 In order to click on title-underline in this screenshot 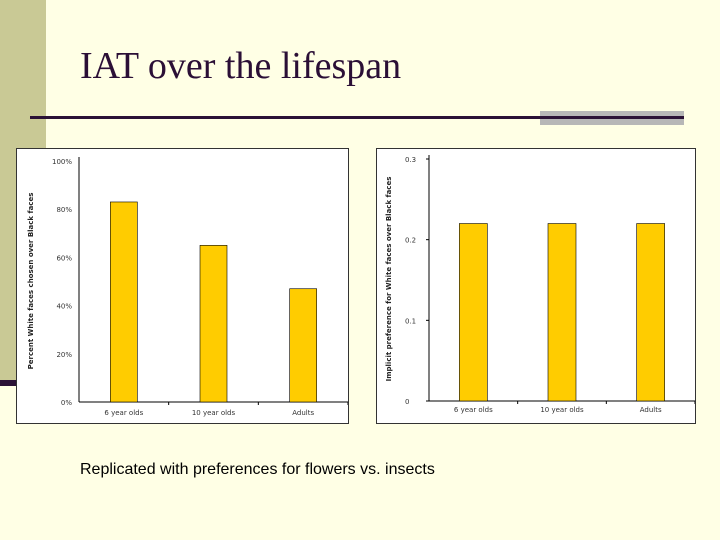, I will do `click(357, 117)`.